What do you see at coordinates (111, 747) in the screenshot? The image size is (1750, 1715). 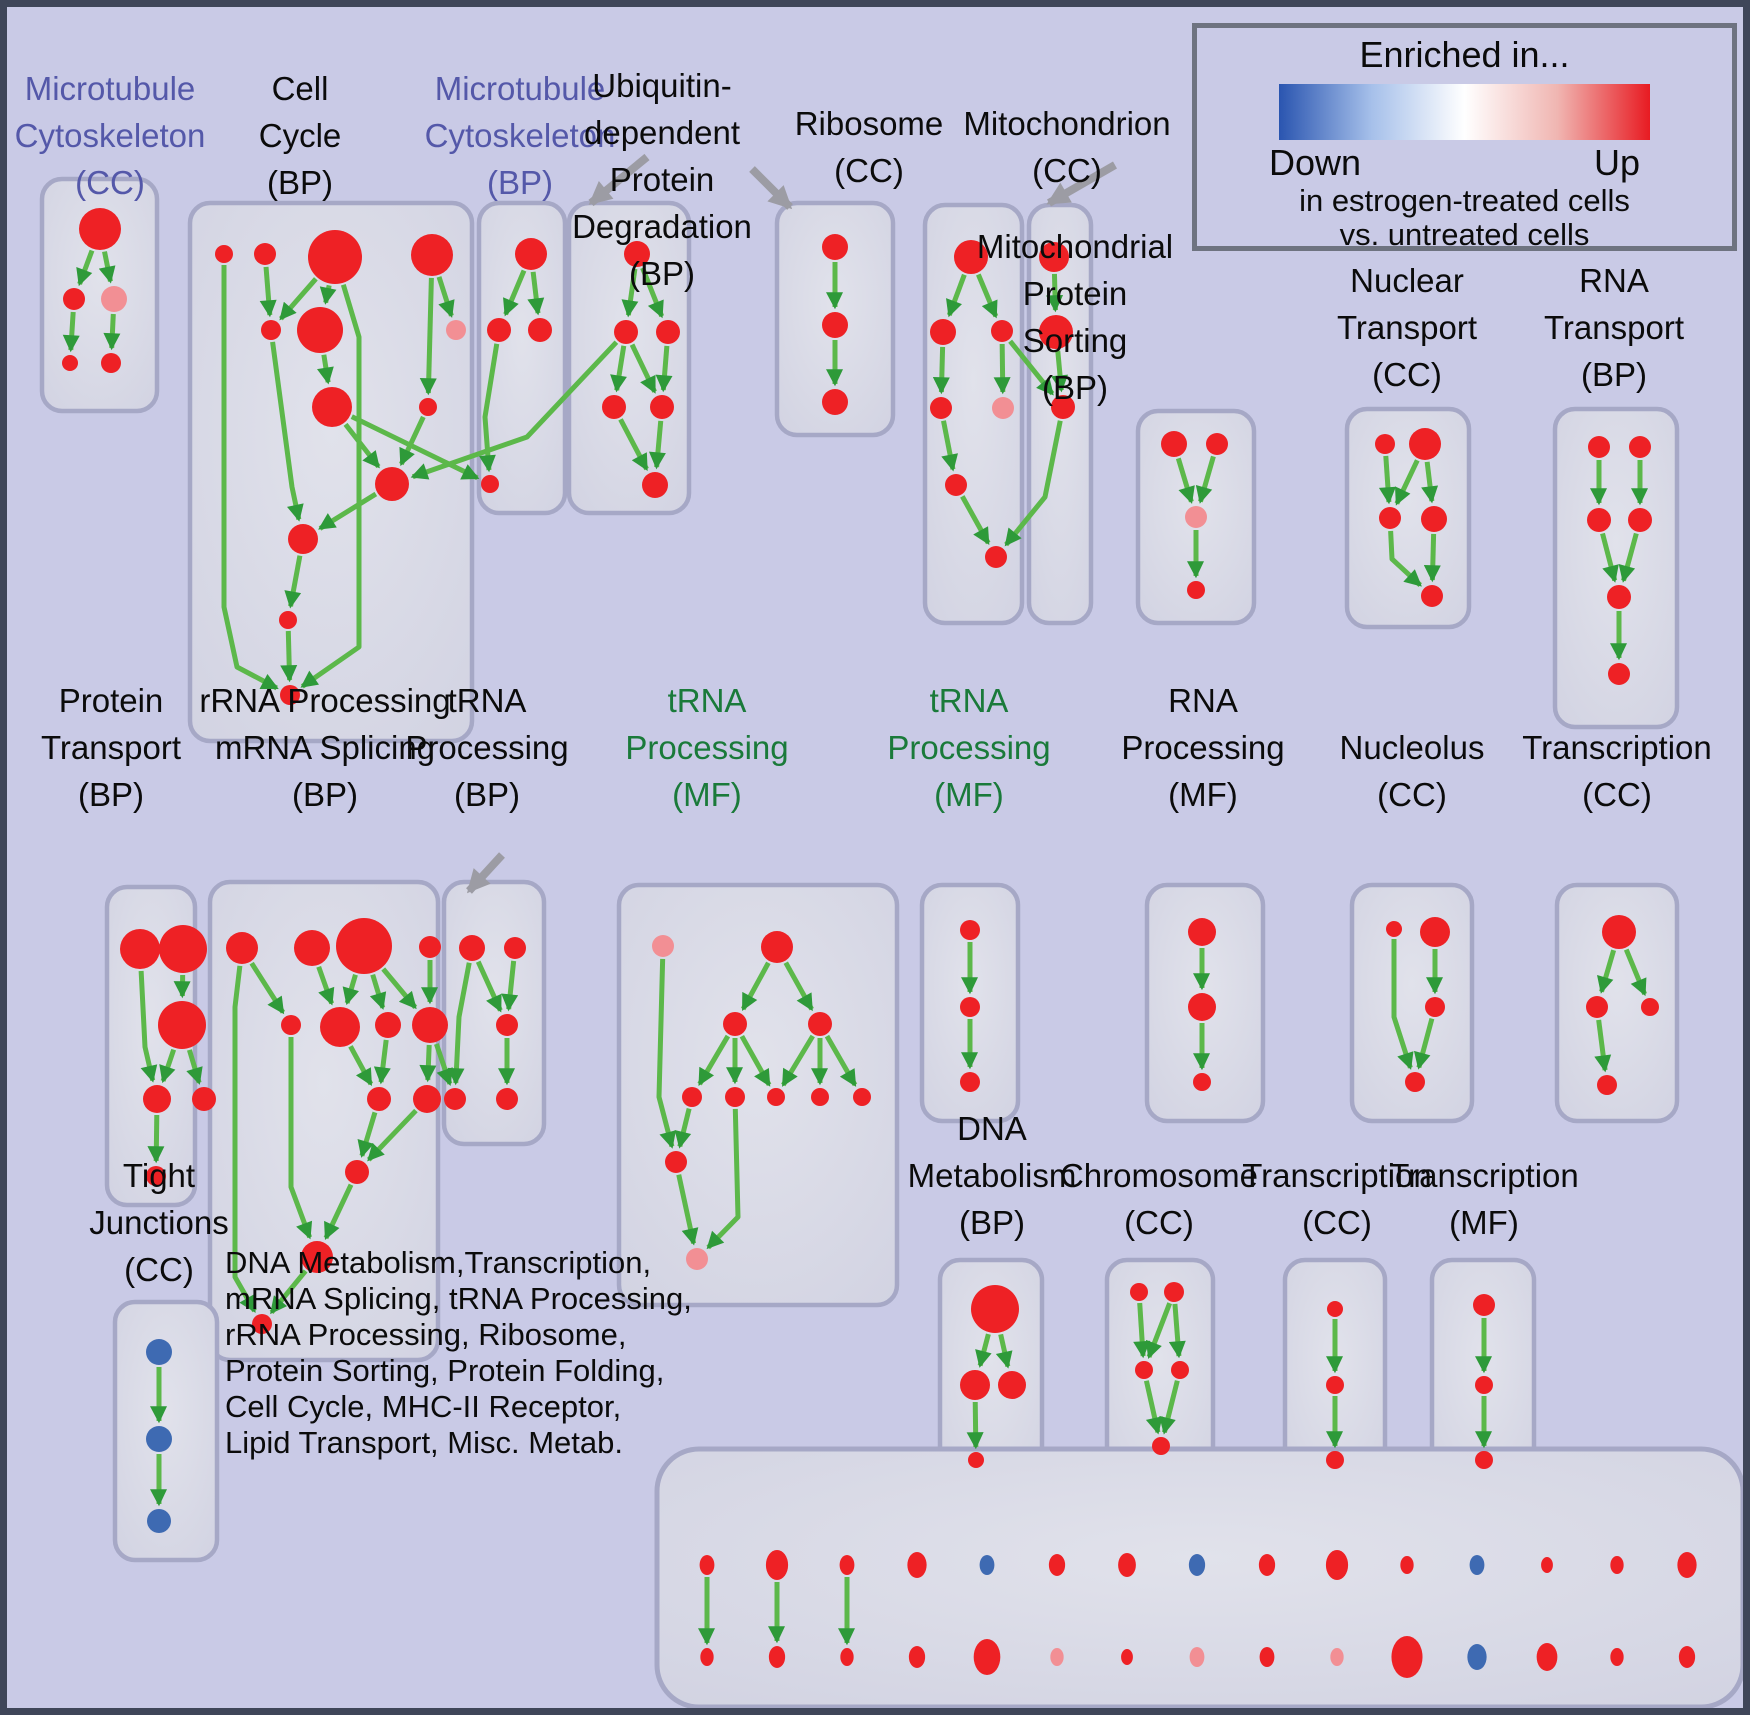 I see `label-protein-transport: Protein Transport (BP)` at bounding box center [111, 747].